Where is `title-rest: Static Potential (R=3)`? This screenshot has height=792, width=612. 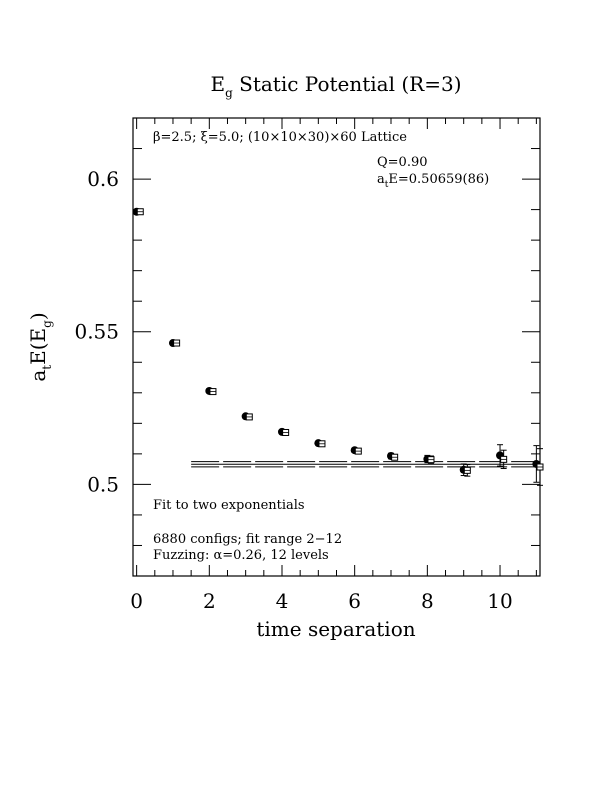 title-rest: Static Potential (R=3) is located at coordinates (347, 84).